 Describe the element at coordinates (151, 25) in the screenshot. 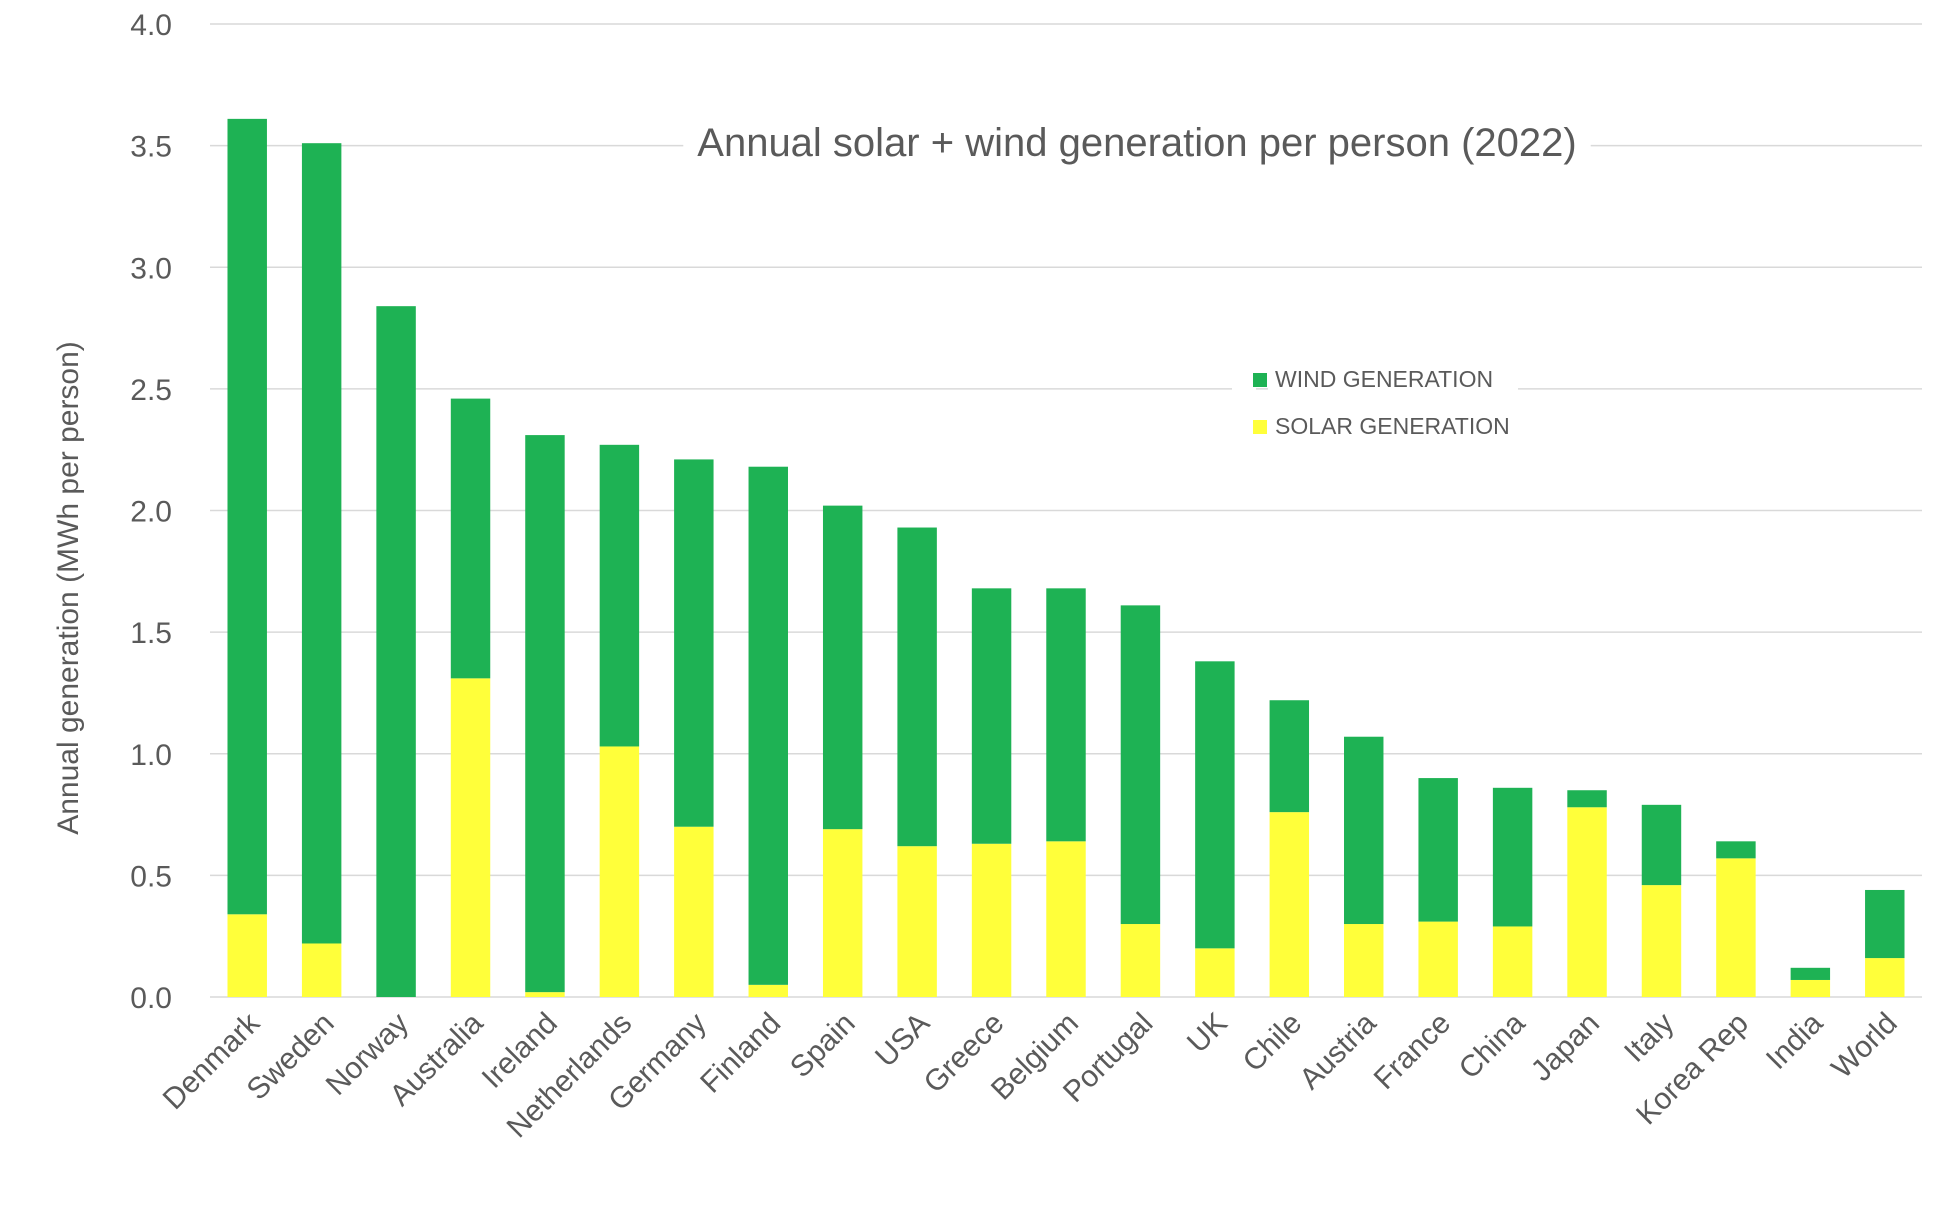

I see `y-tick-label: 4.0` at that location.